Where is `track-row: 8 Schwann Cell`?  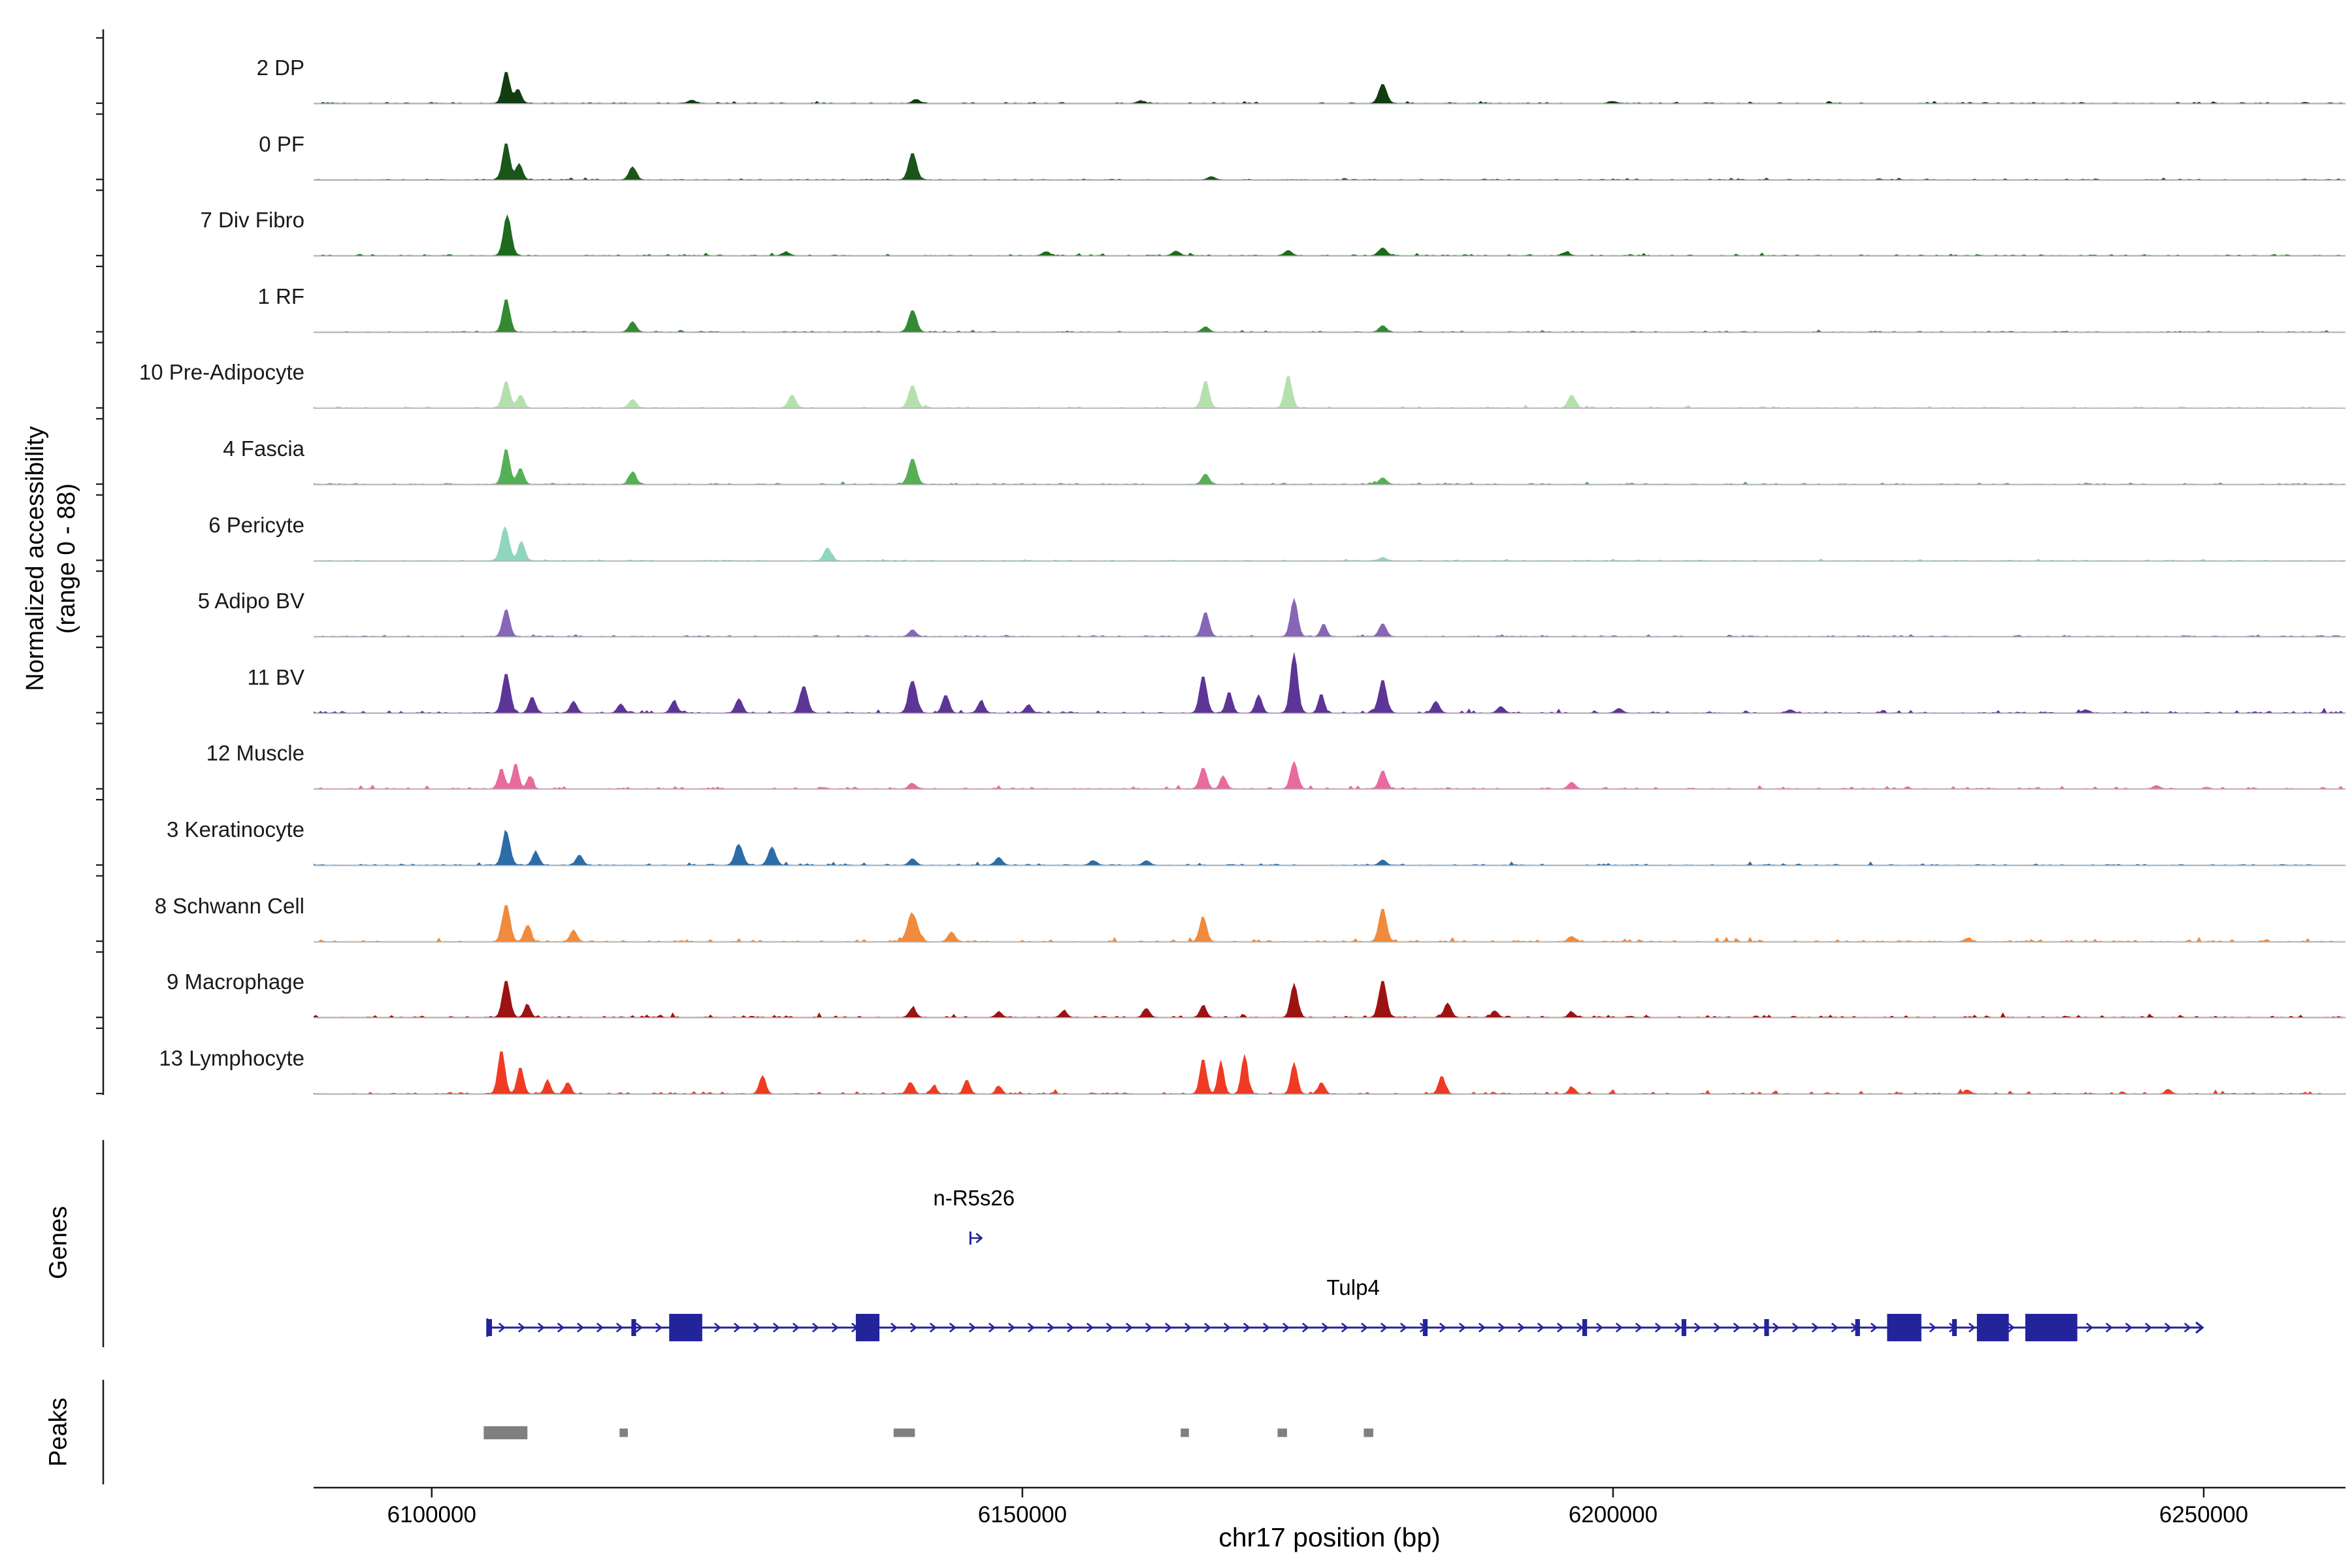 track-row: 8 Schwann Cell is located at coordinates (1176, 909).